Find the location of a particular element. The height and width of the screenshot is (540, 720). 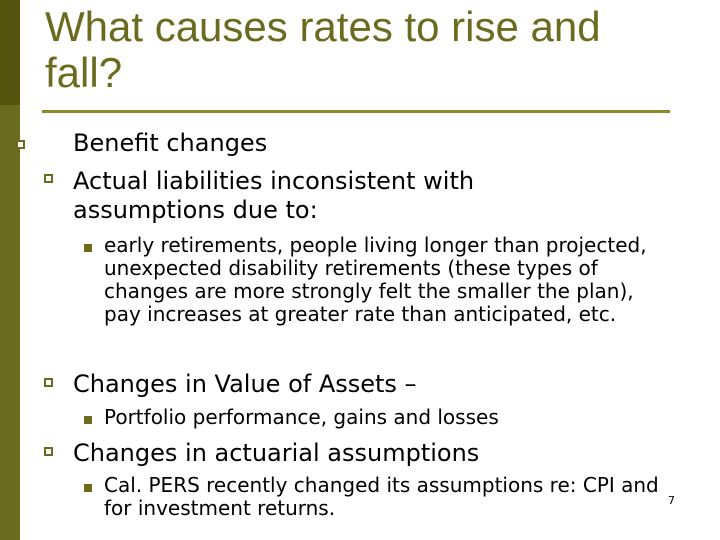

slide-title: What causes rates to rise and fall? is located at coordinates (323, 49).